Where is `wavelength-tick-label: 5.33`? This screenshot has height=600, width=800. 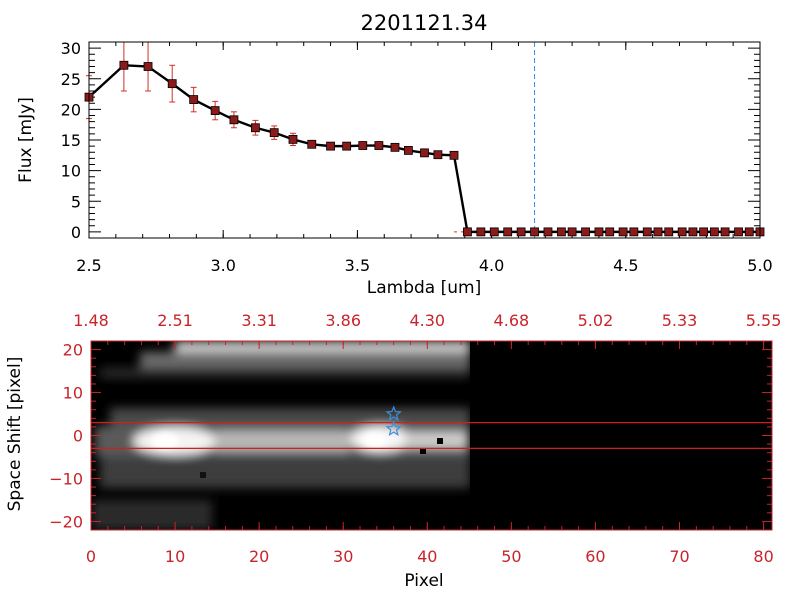 wavelength-tick-label: 5.33 is located at coordinates (680, 320).